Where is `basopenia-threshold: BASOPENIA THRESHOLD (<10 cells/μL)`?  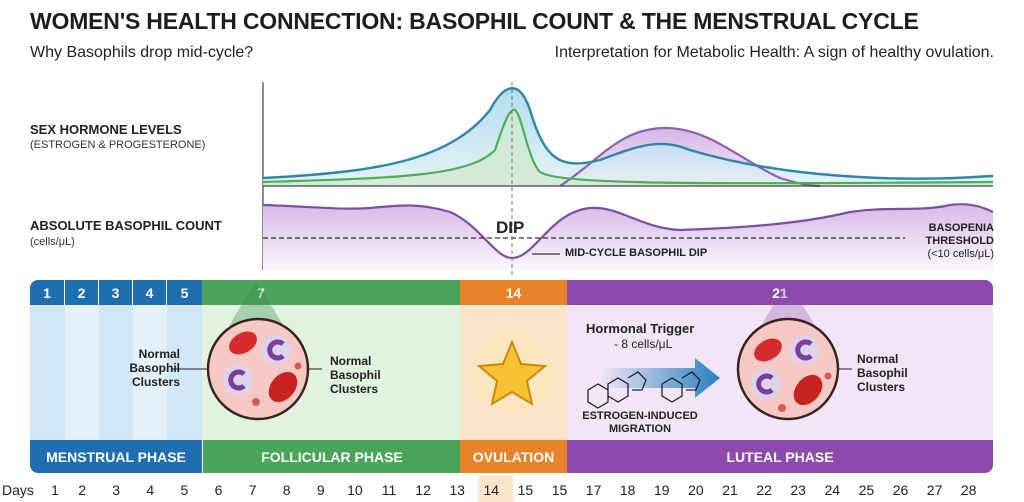
basopenia-threshold: BASOPENIA THRESHOLD (<10 cells/μL) is located at coordinates (960, 241).